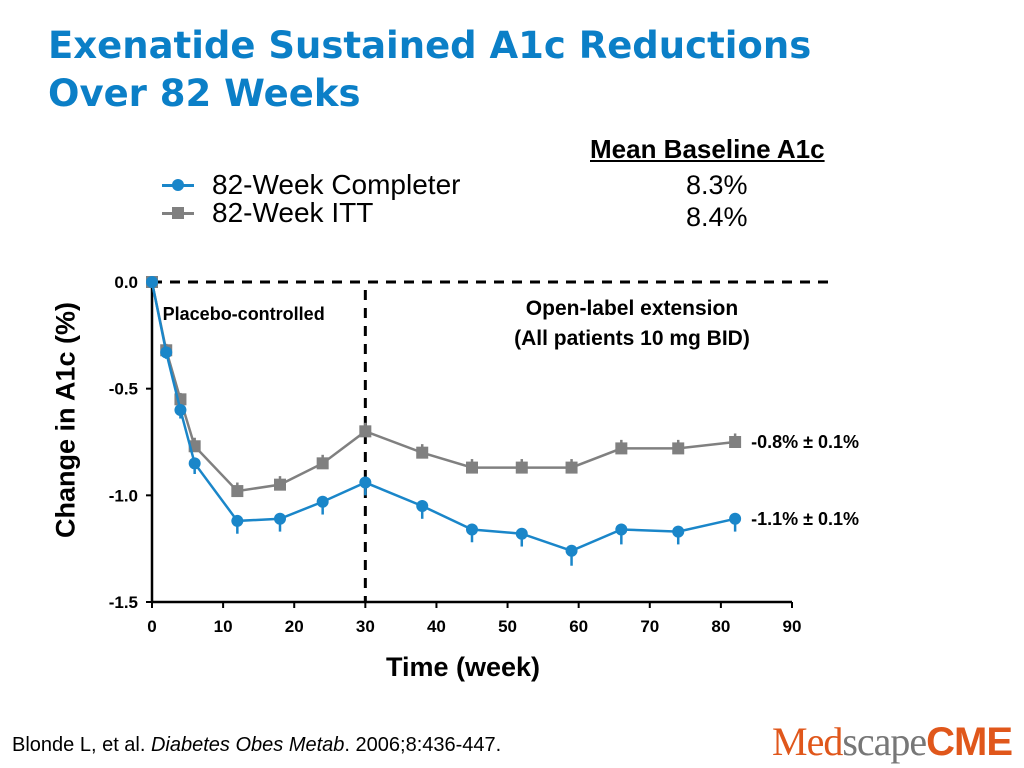 The image size is (1024, 768). Describe the element at coordinates (805, 442) in the screenshot. I see `end-label-itt: -0.8% ± 0.1%` at that location.